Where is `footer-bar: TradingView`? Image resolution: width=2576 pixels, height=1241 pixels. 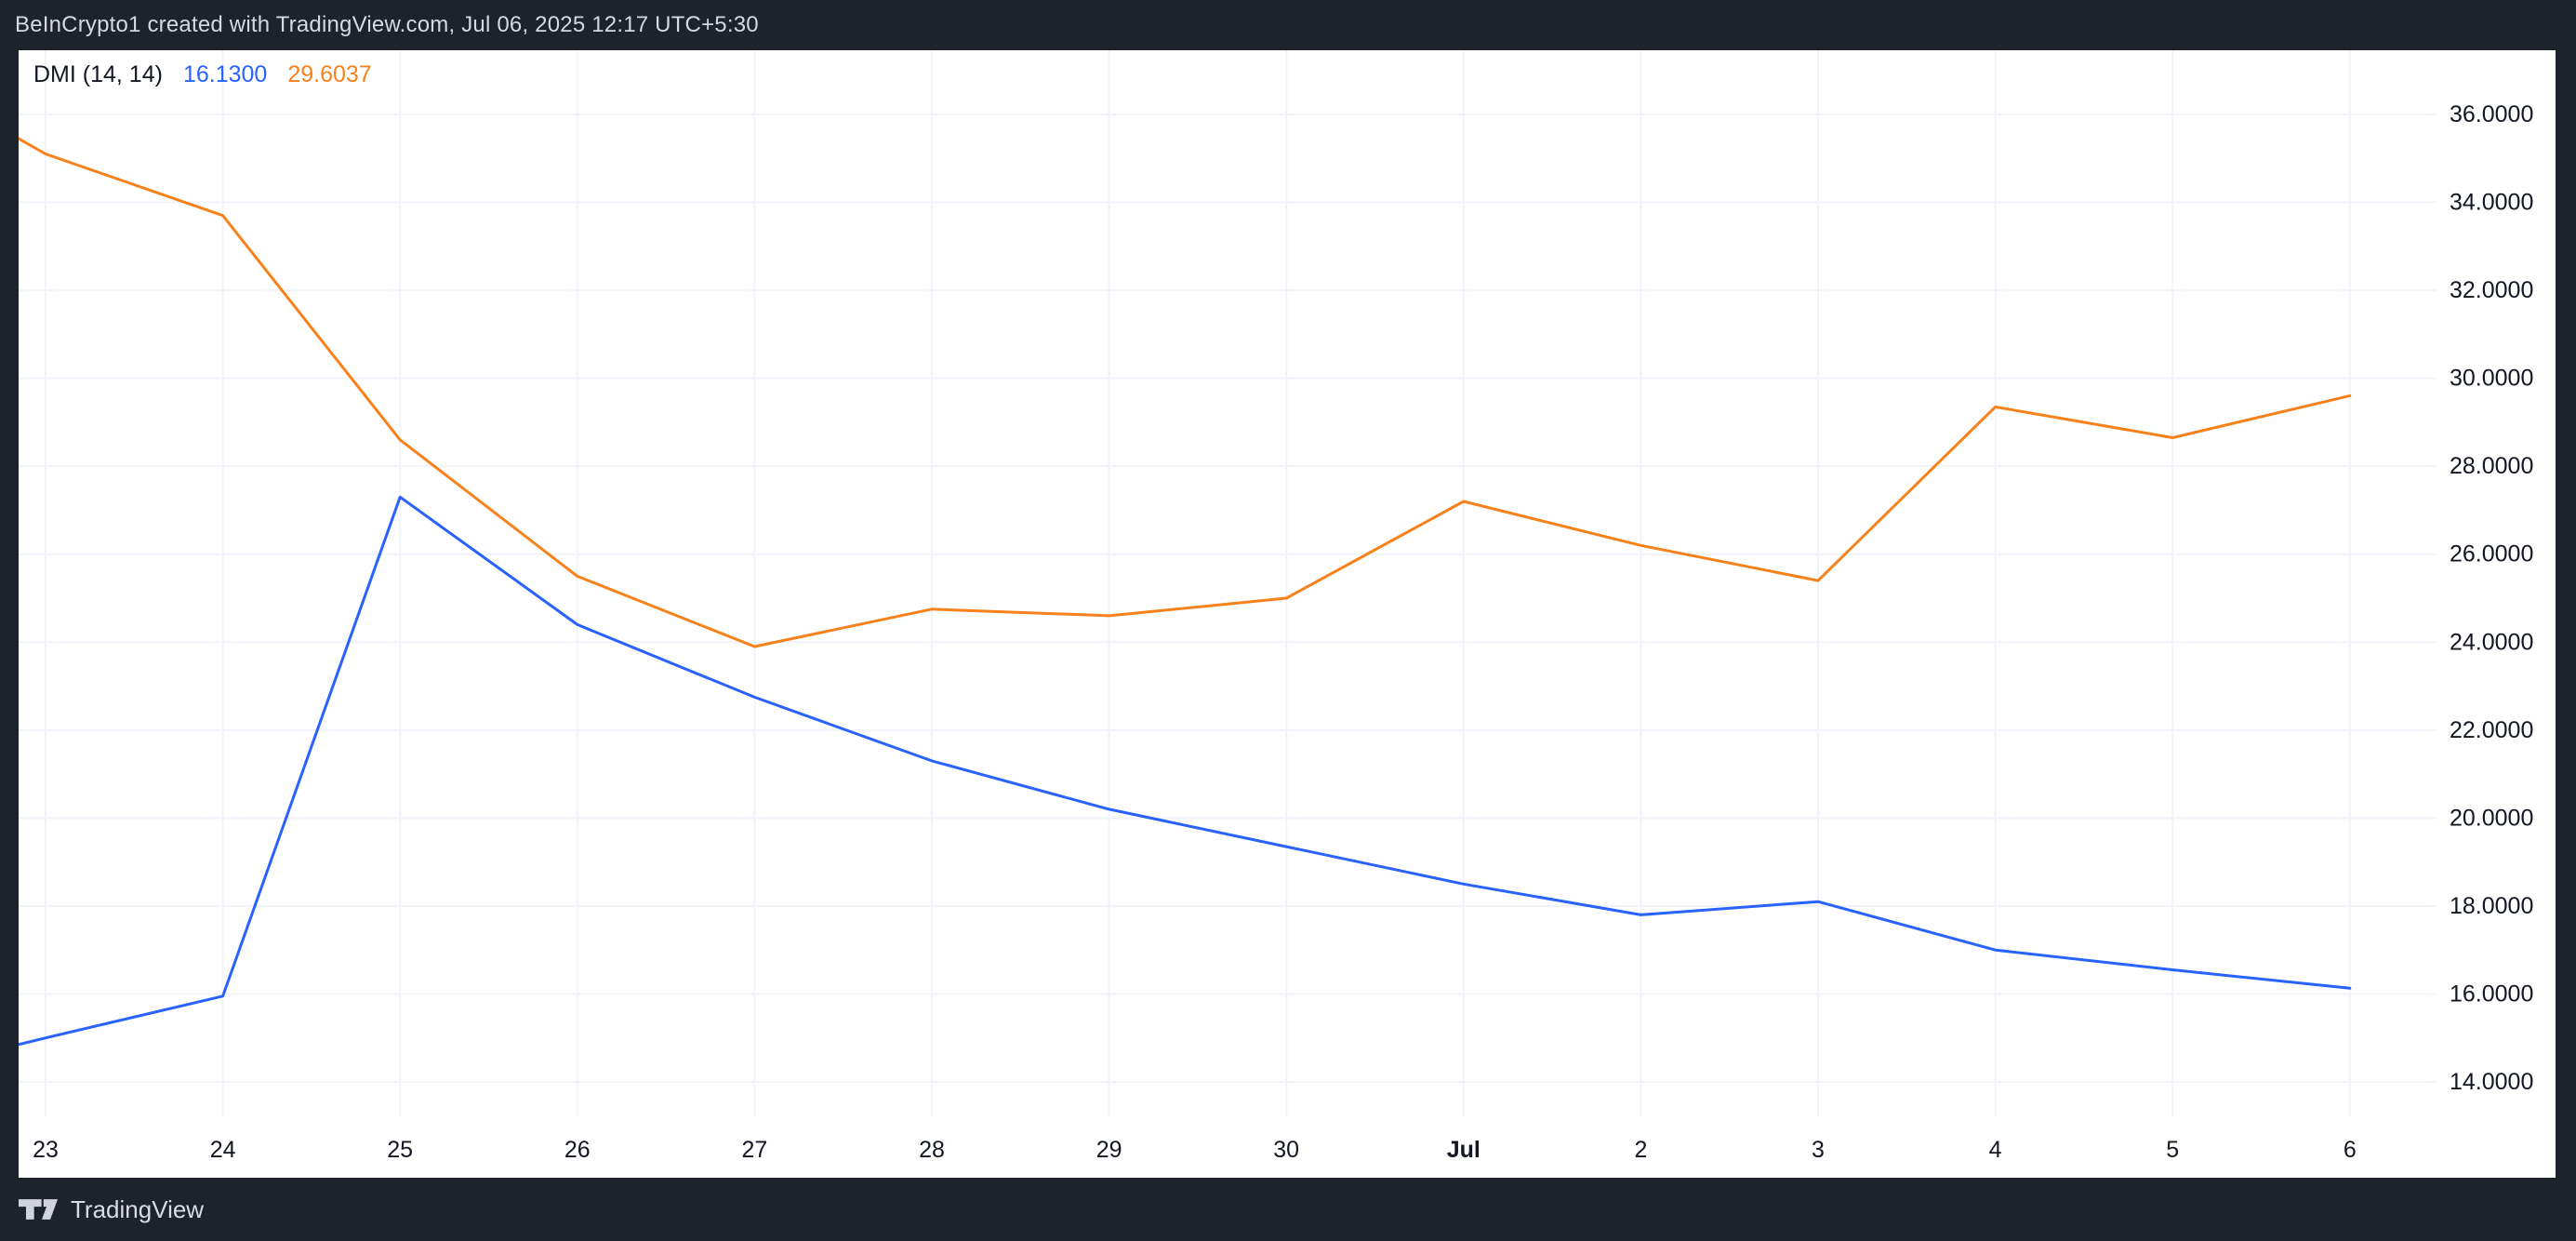
footer-bar: TradingView is located at coordinates (1288, 1209).